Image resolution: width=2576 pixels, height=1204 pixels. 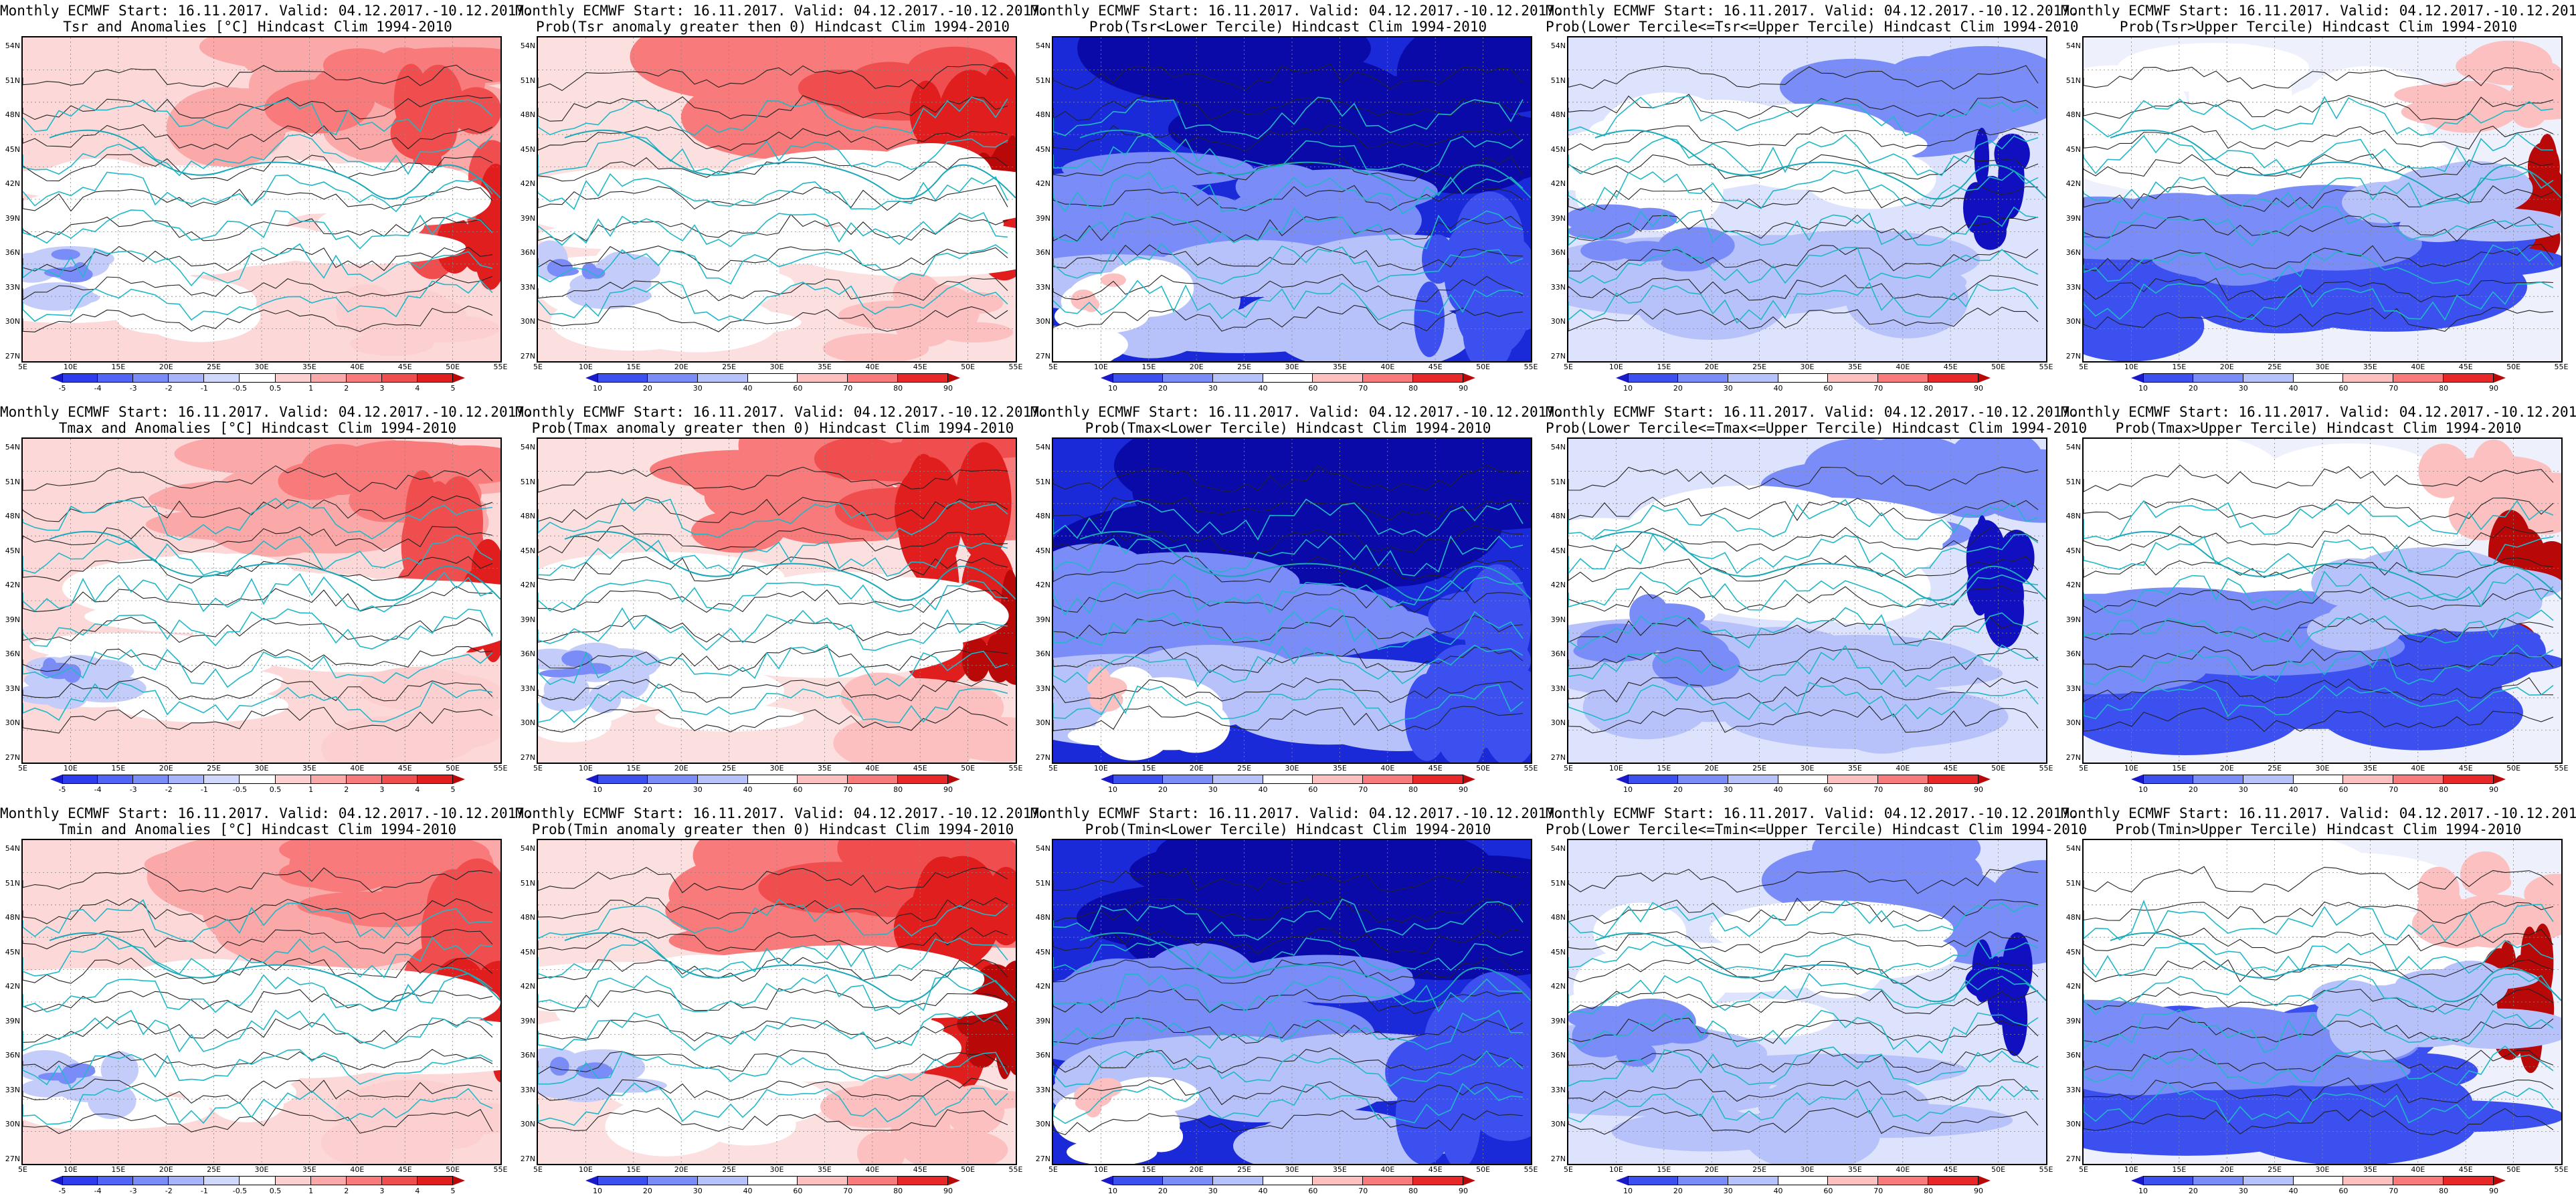 What do you see at coordinates (417, 789) in the screenshot?
I see `colorbar-tick-label: 4` at bounding box center [417, 789].